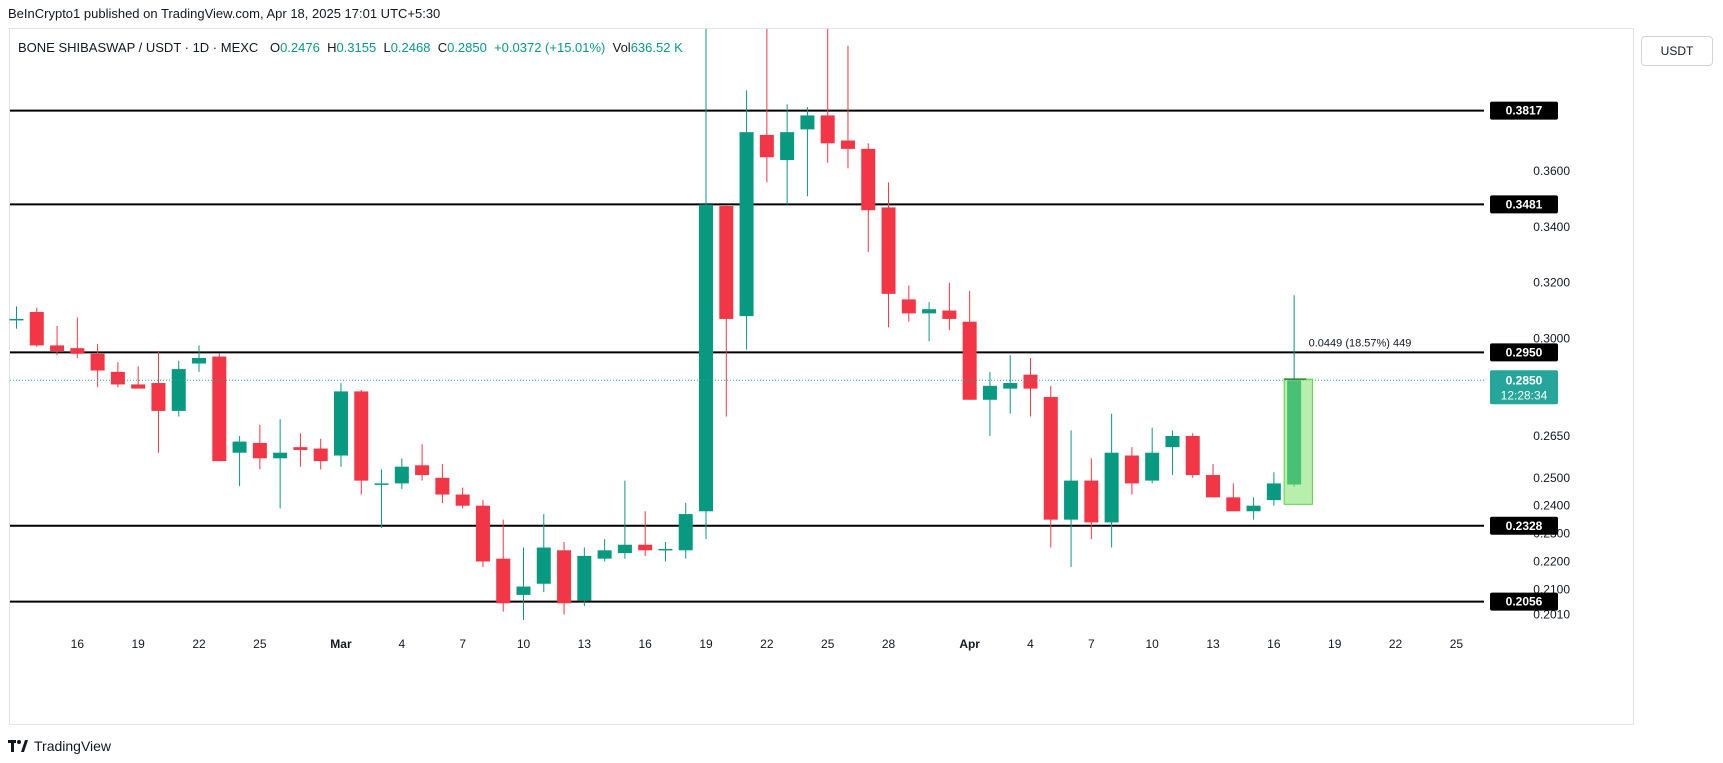 This screenshot has width=1723, height=763. I want to click on symbol-title: BONE SHIBASWAP / USDT · 1D · MEXC, so click(138, 47).